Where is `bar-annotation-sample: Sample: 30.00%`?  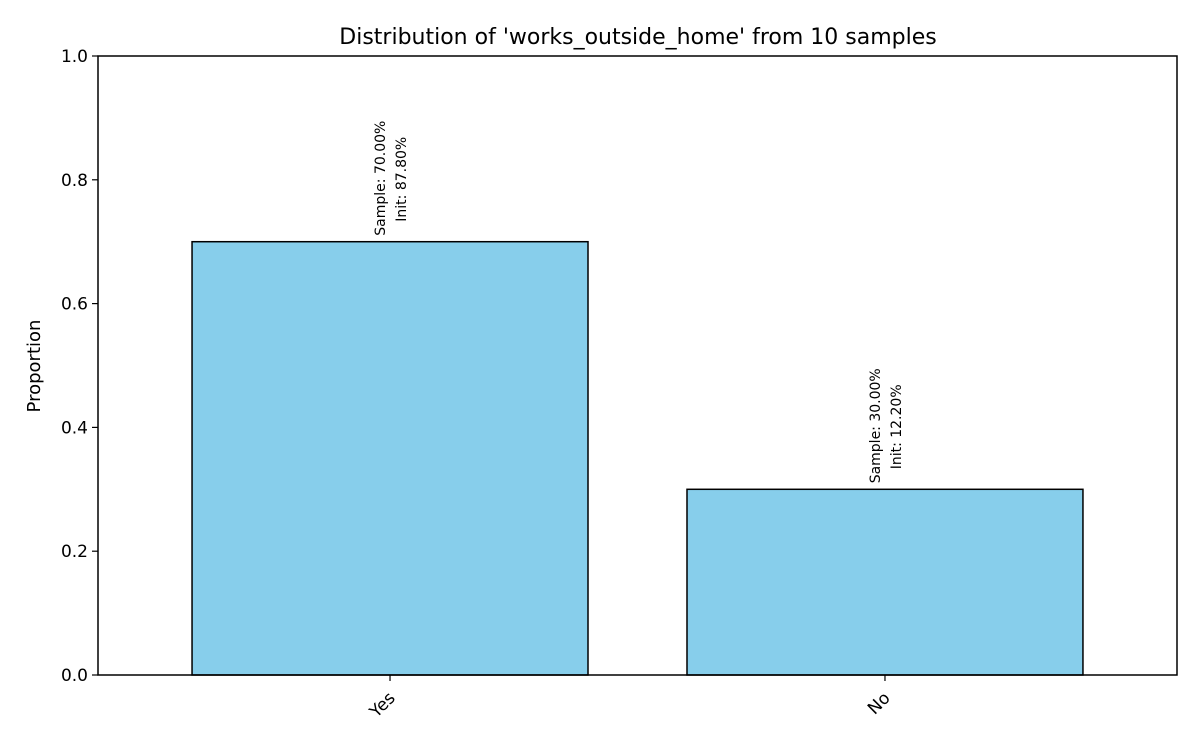
bar-annotation-sample: Sample: 30.00% is located at coordinates (876, 425).